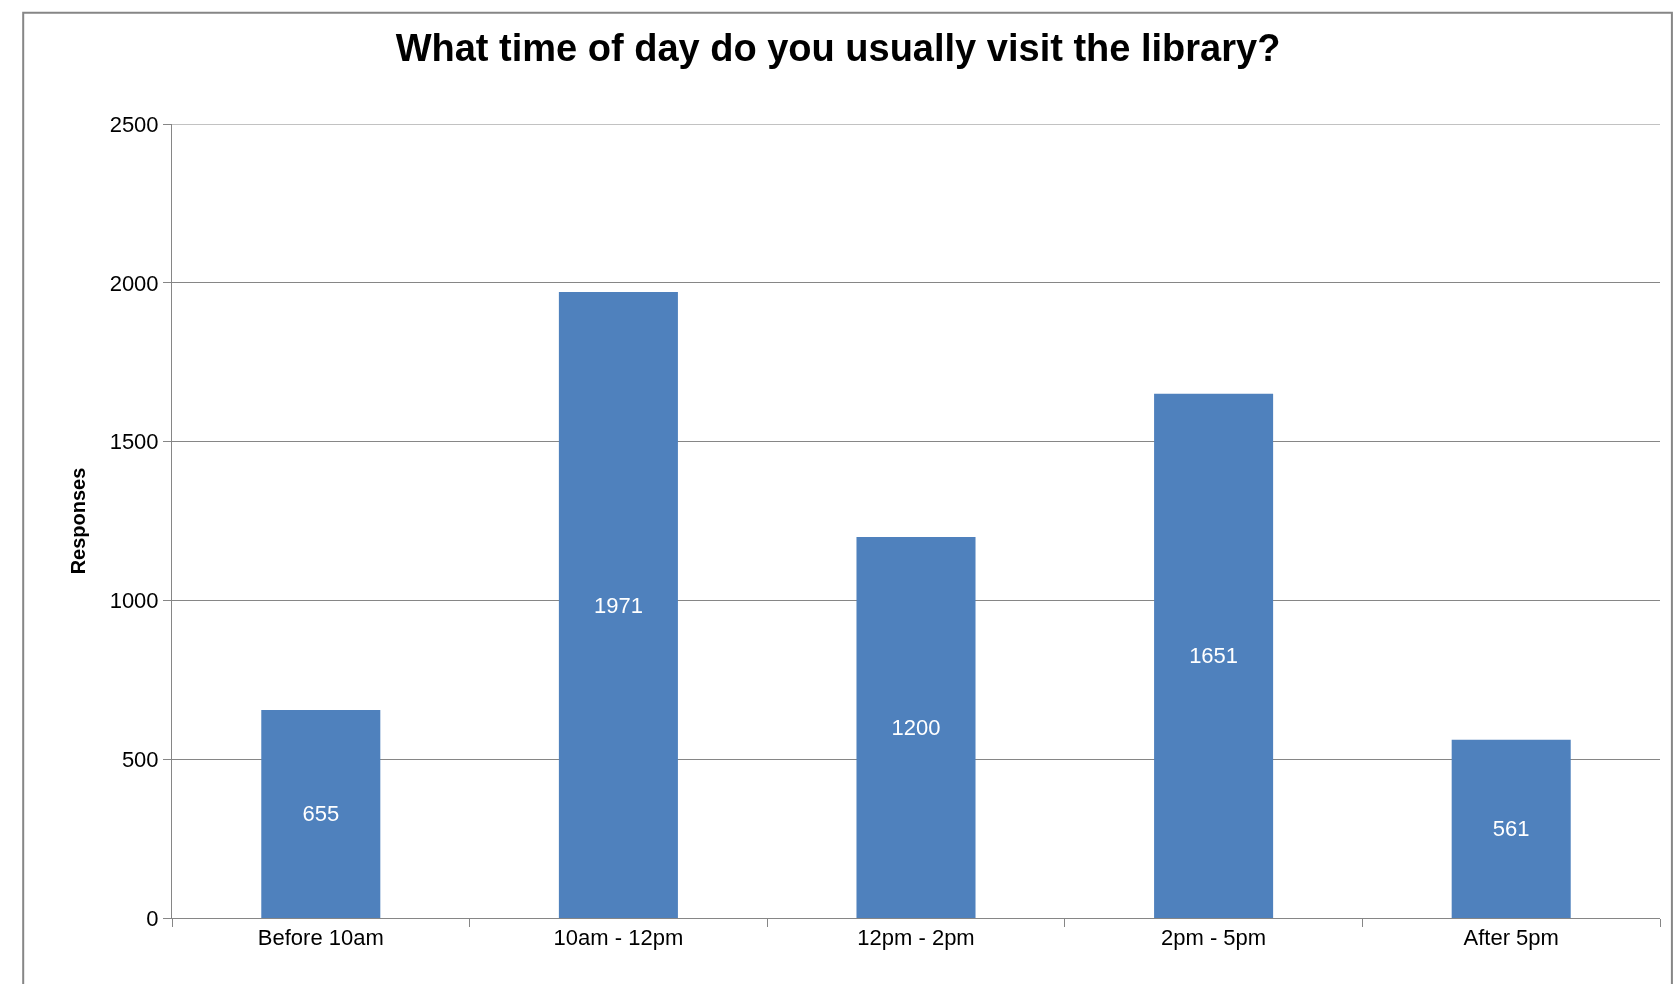  I want to click on y-tick-label: 2500, so click(134, 124).